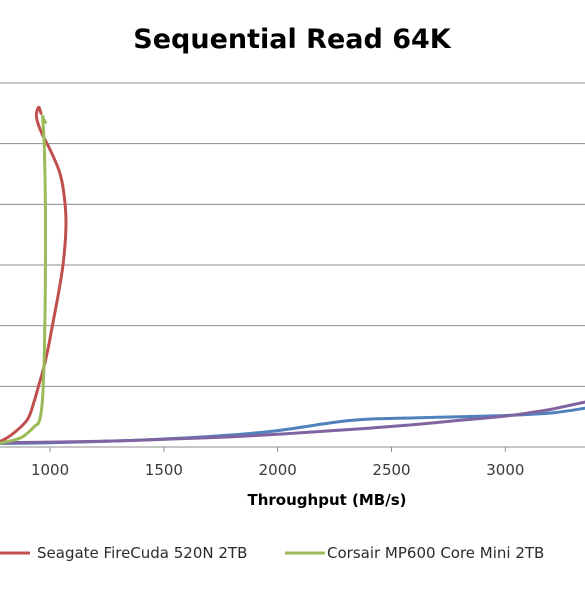 The image size is (585, 589). I want to click on x-axis: 1000 1500 2000 2500 3000, so click(277, 463).